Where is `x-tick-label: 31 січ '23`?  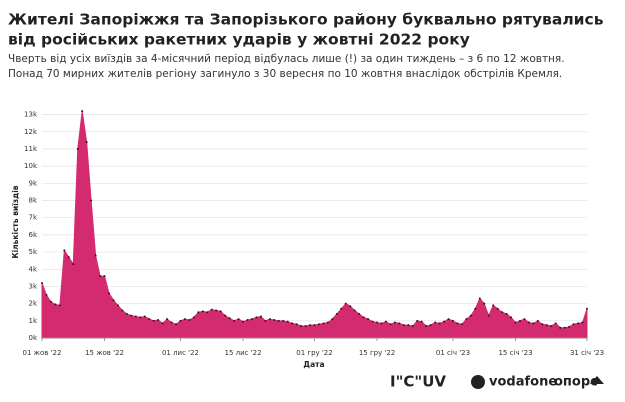
x-tick-label: 31 січ '23 is located at coordinates (587, 353).